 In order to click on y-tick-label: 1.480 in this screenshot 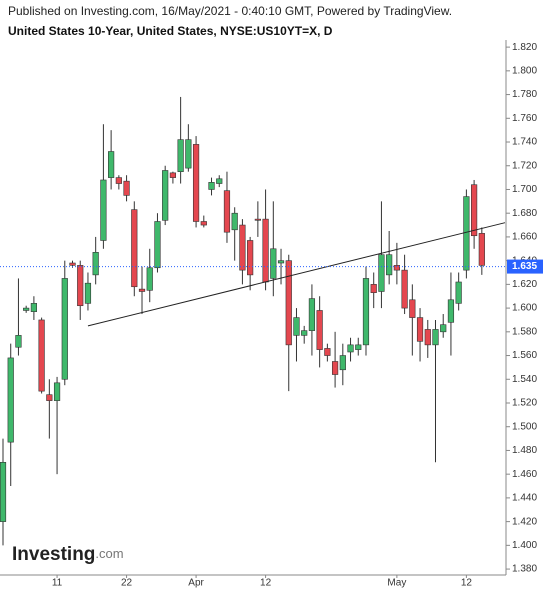, I will do `click(524, 450)`.